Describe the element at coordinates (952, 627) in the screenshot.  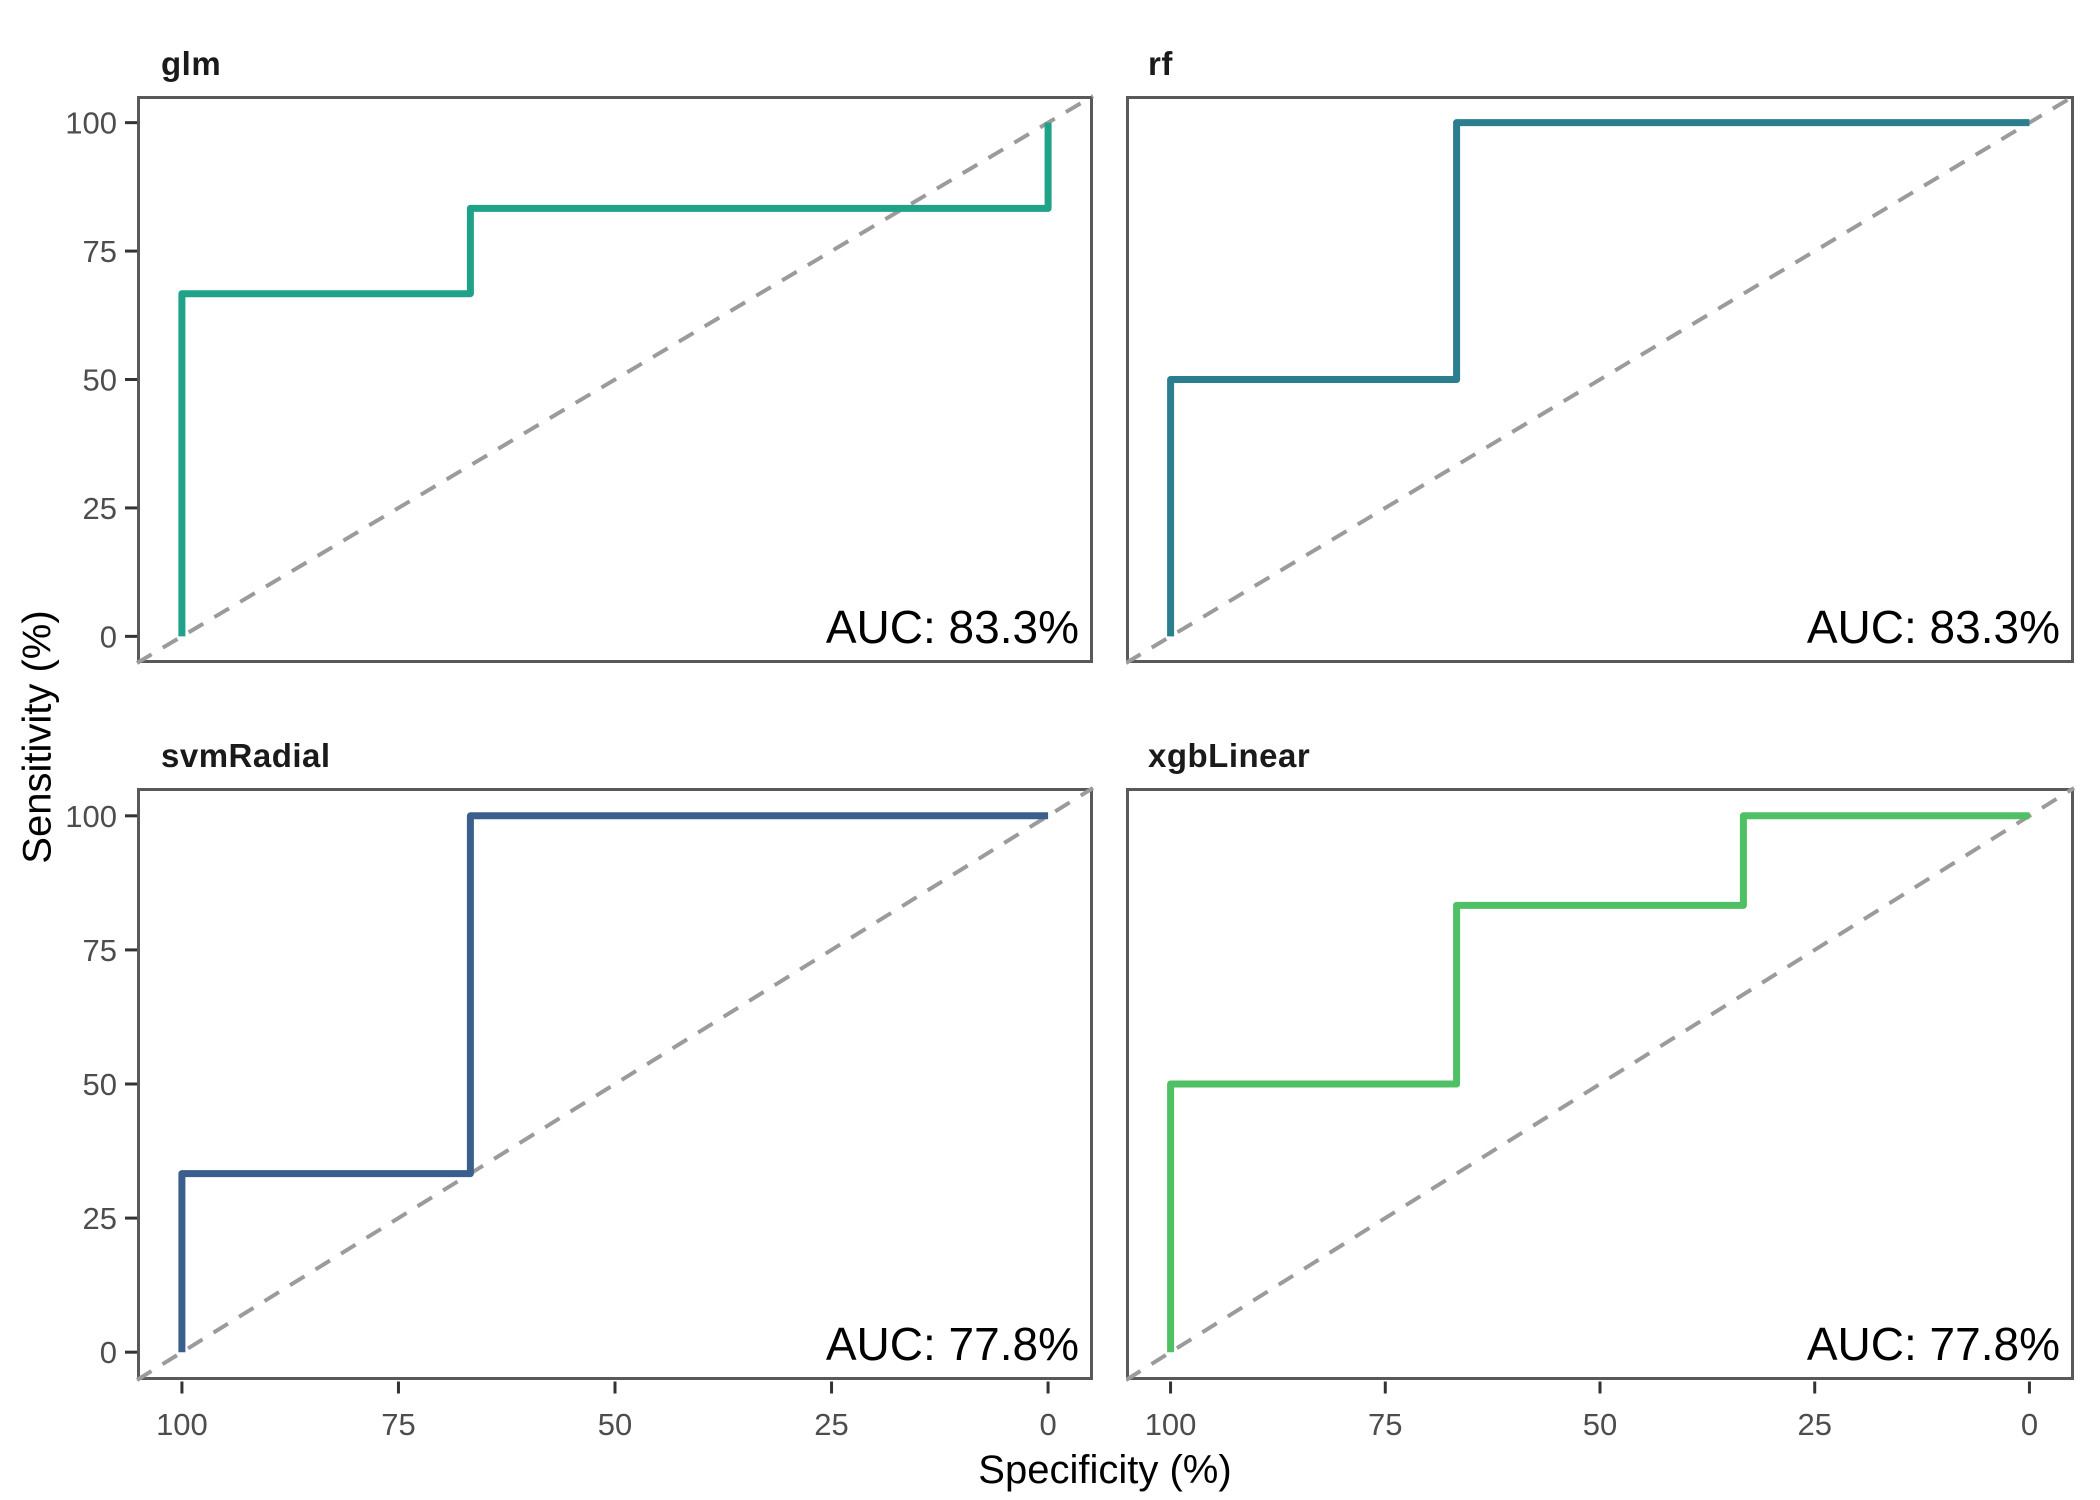
I see `auc-label-glm: AUC: 83.3%` at that location.